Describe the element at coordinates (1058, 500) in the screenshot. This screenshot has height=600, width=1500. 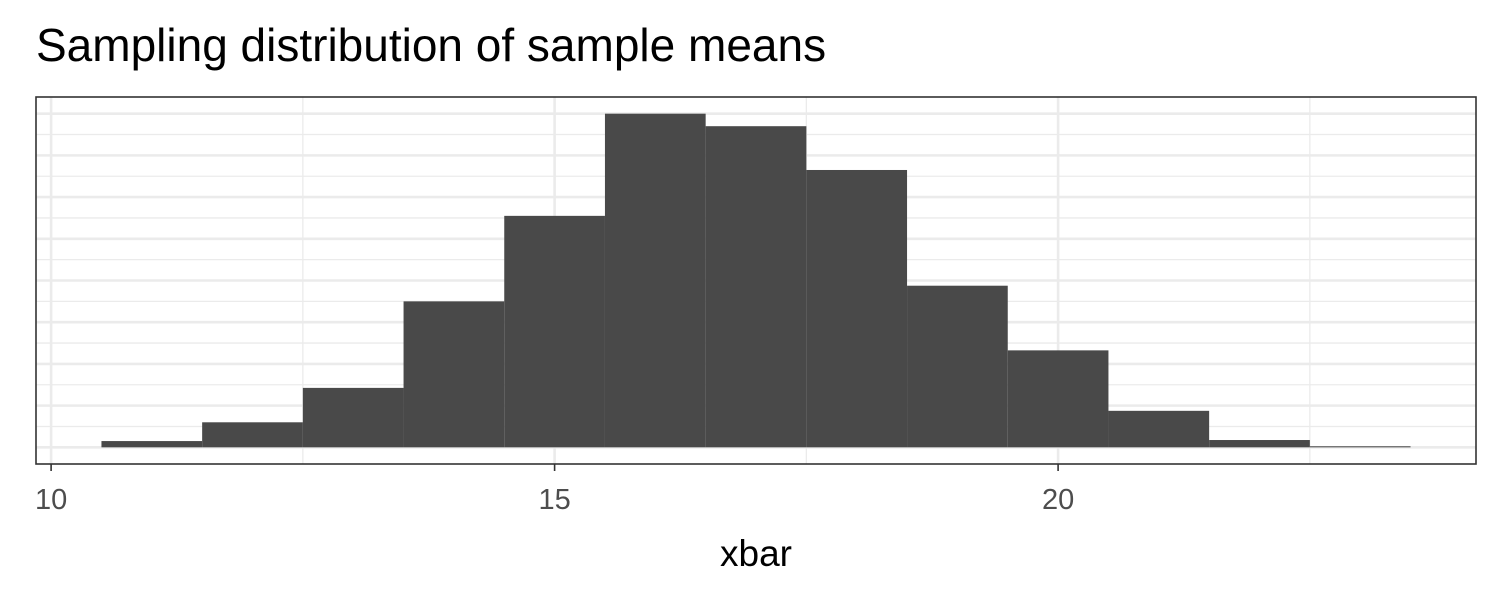
I see `x-tick-label: 20` at that location.